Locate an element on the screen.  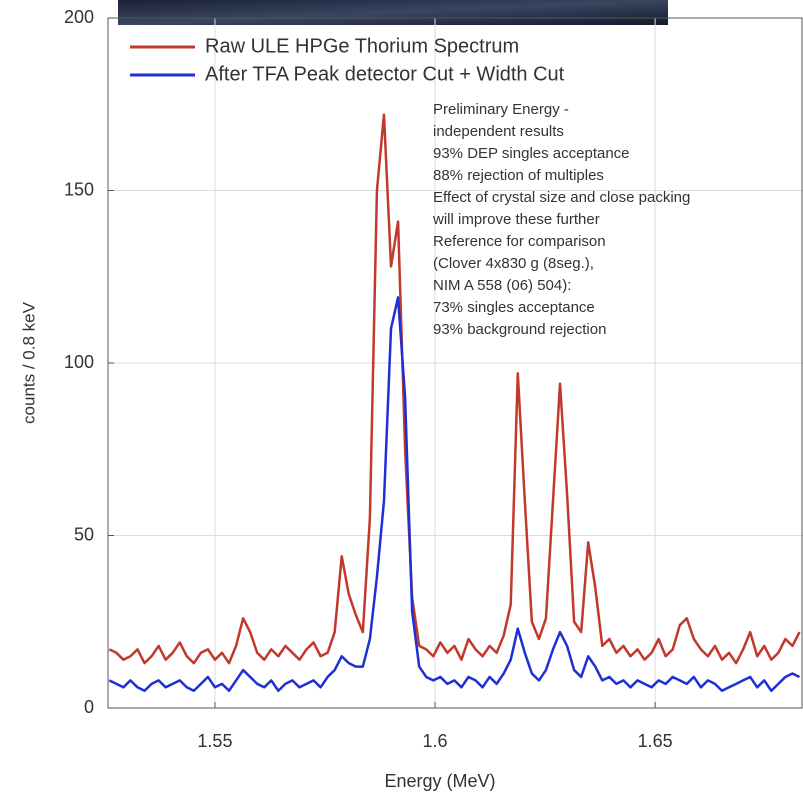
y-tick-label: 0 is located at coordinates (89, 707).